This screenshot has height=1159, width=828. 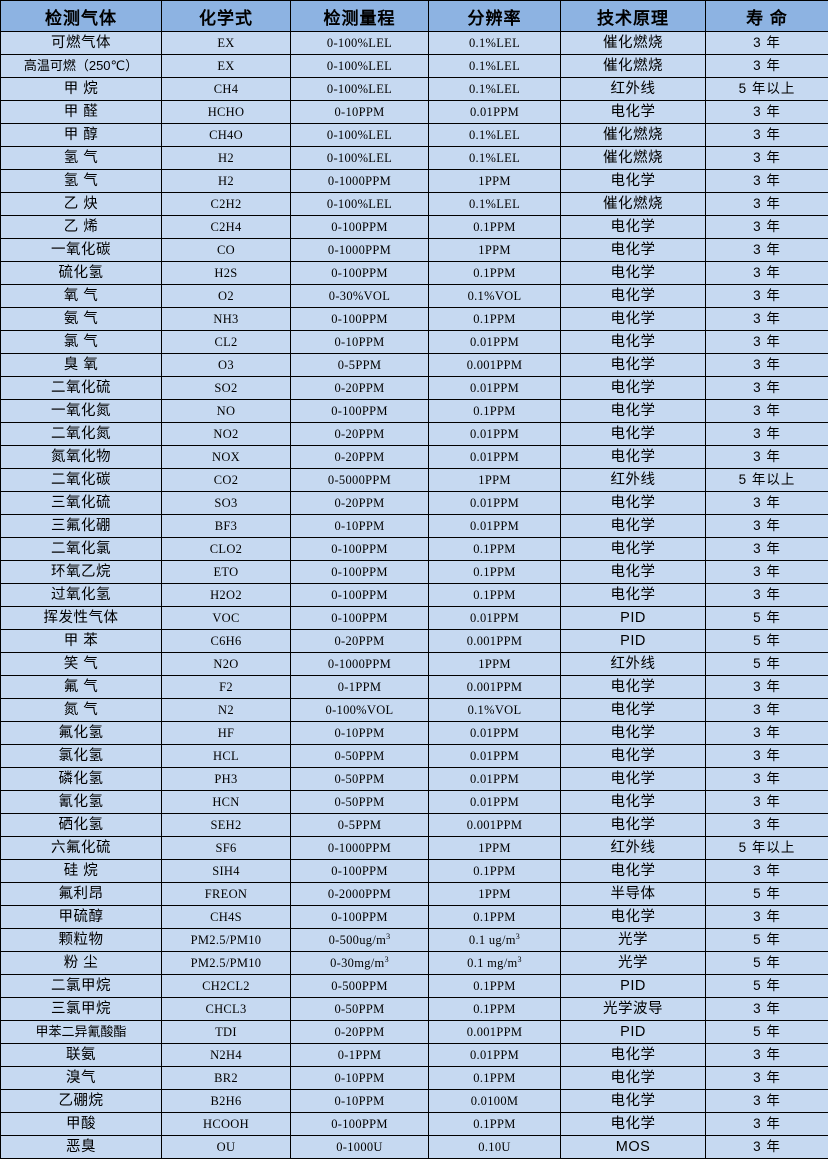 I want to click on cell-chemical-formula: B2H6, so click(x=226, y=1101).